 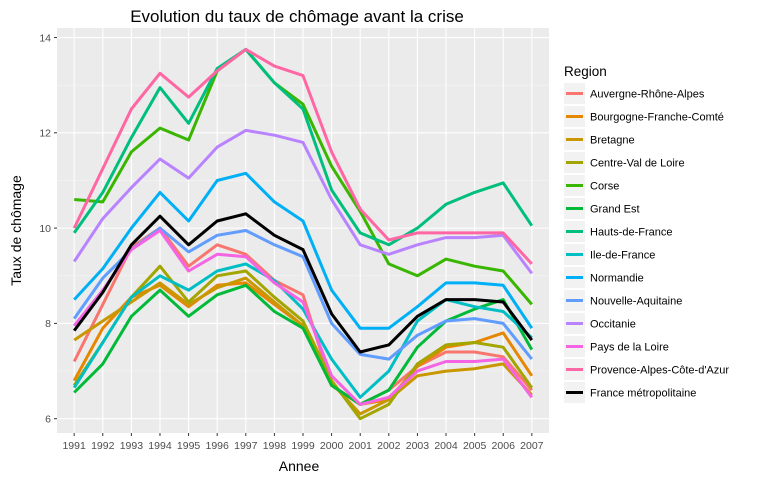 What do you see at coordinates (303, 446) in the screenshot?
I see `x-tick-label: 1999` at bounding box center [303, 446].